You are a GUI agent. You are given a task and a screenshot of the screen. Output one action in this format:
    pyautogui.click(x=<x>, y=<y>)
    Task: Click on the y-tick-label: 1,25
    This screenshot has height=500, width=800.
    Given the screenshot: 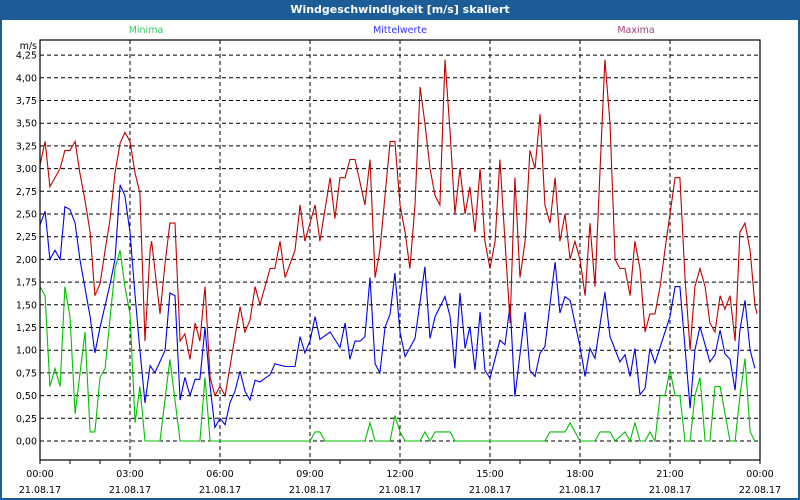 What is the action you would take?
    pyautogui.click(x=26, y=328)
    